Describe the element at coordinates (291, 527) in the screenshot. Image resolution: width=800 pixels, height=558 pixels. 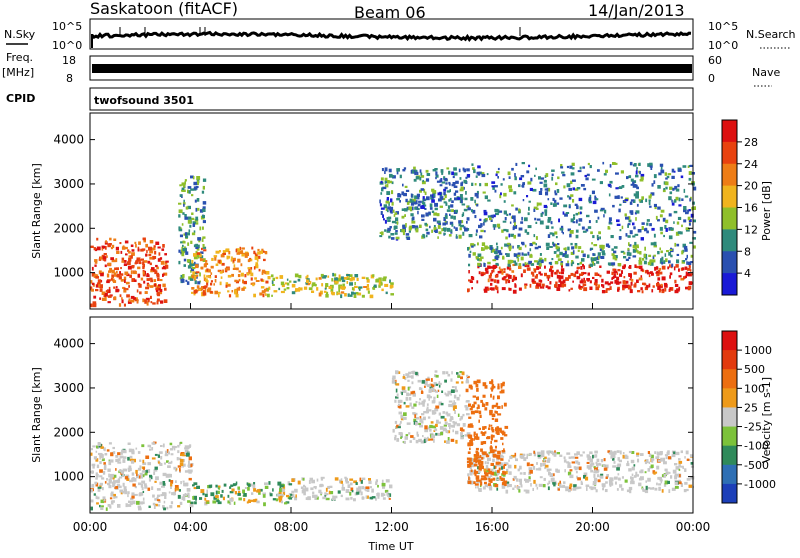
I see `x-tick-label: 08:00` at that location.